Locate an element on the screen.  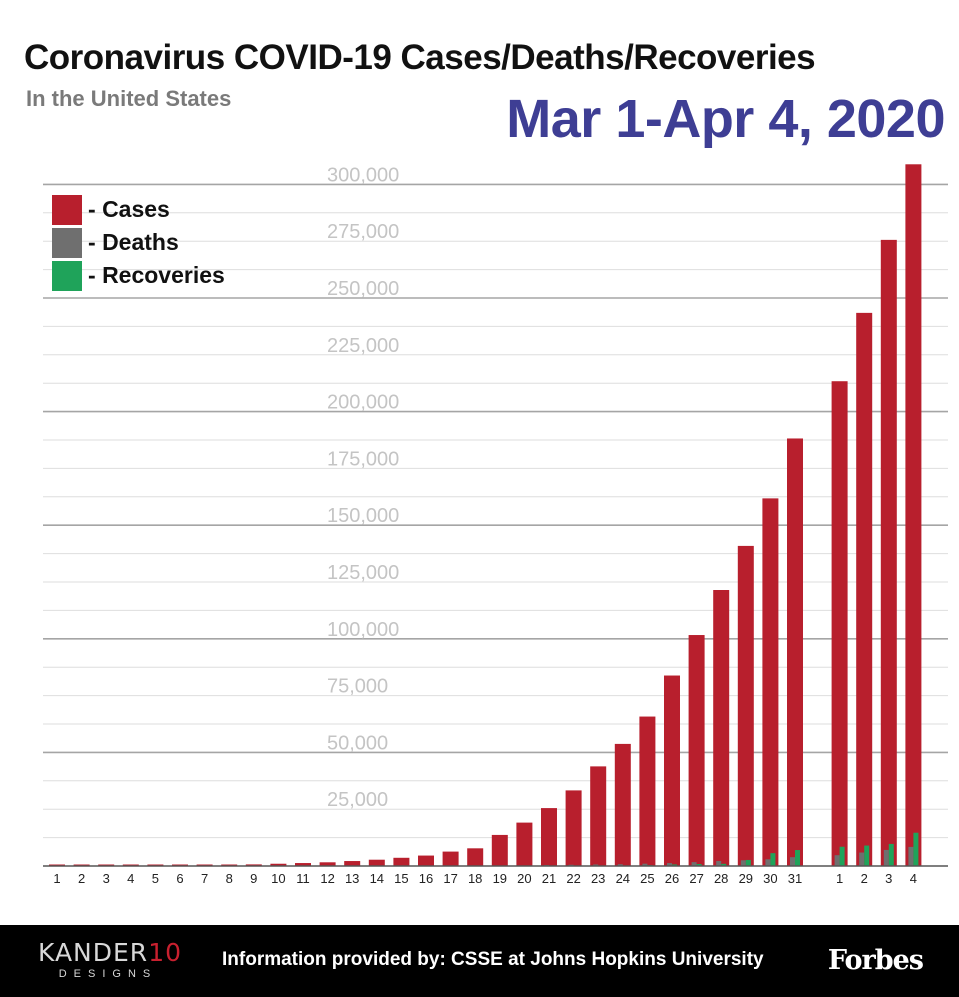
x-tick-label: 5 is located at coordinates (155, 878).